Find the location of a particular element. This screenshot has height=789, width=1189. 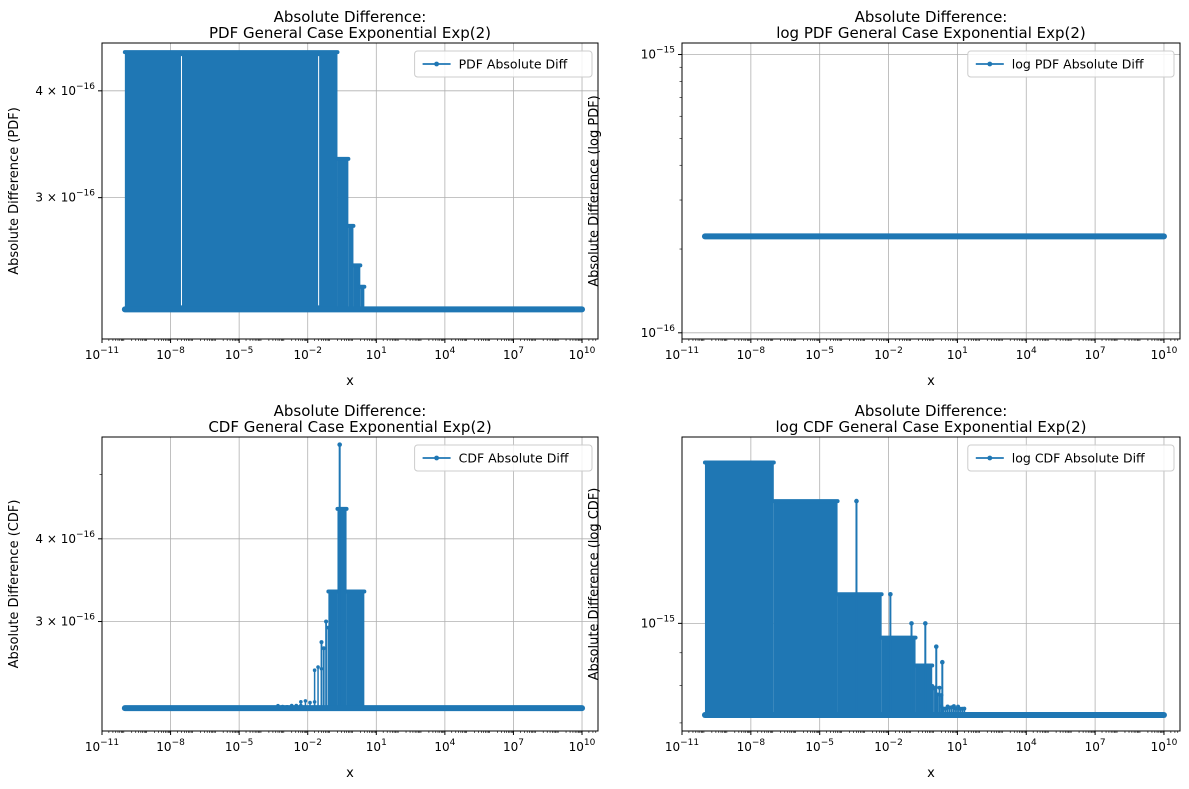

y-axis-label: Absolute Difference (log PDF) is located at coordinates (594, 191).